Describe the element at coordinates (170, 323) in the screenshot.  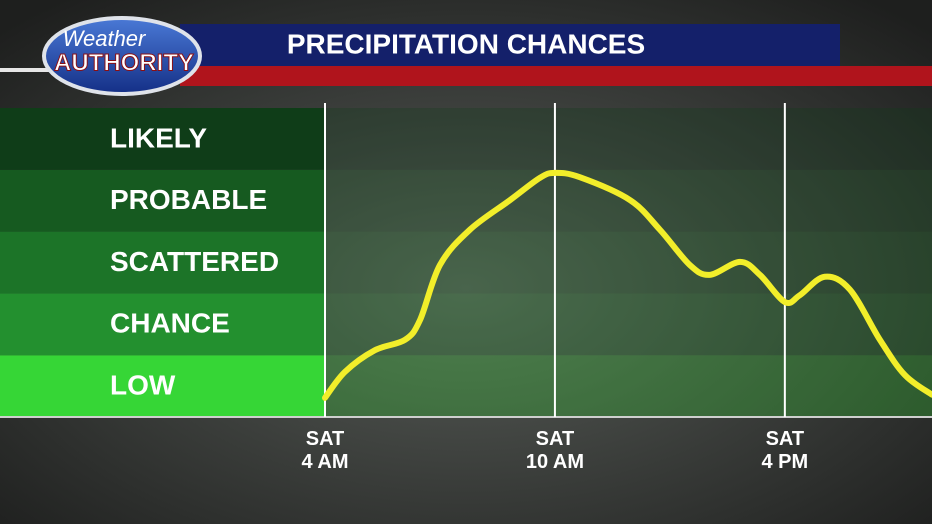
I see `y-tick-label: CHANCE` at that location.